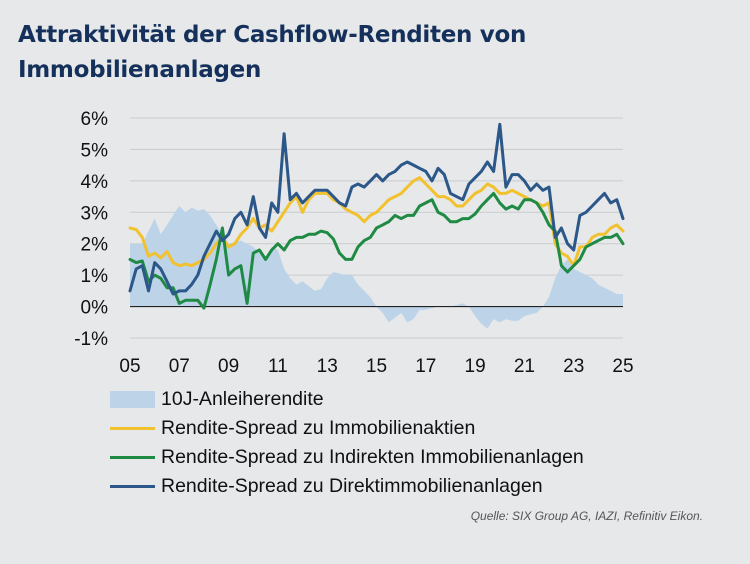 The image size is (750, 564). What do you see at coordinates (179, 366) in the screenshot?
I see `x-tick-label: 07` at bounding box center [179, 366].